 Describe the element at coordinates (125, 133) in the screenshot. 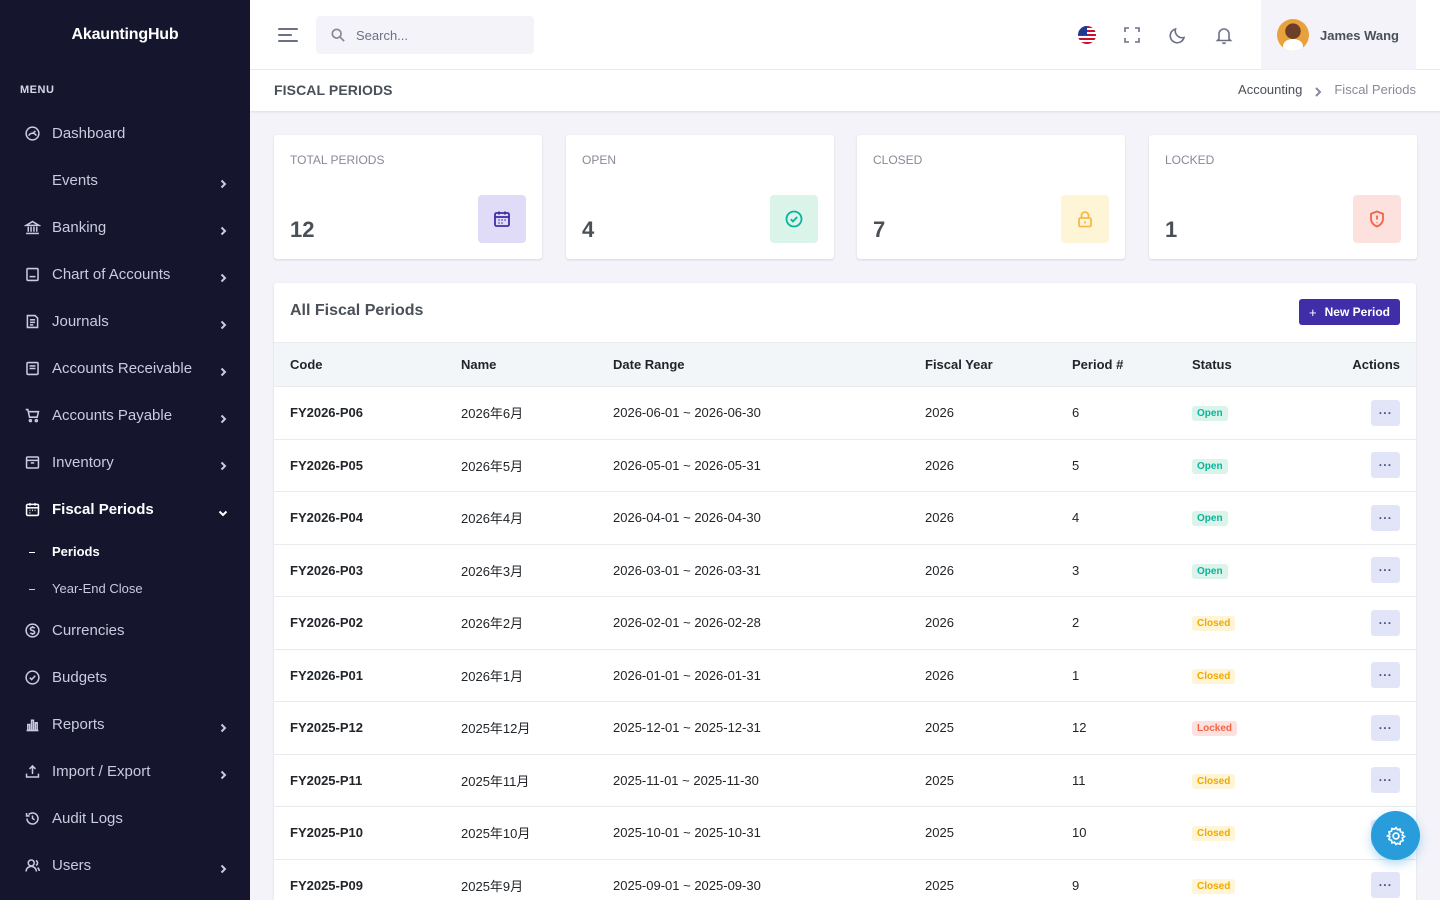

I see `sidebar-item-dashboard: Dashboard` at that location.